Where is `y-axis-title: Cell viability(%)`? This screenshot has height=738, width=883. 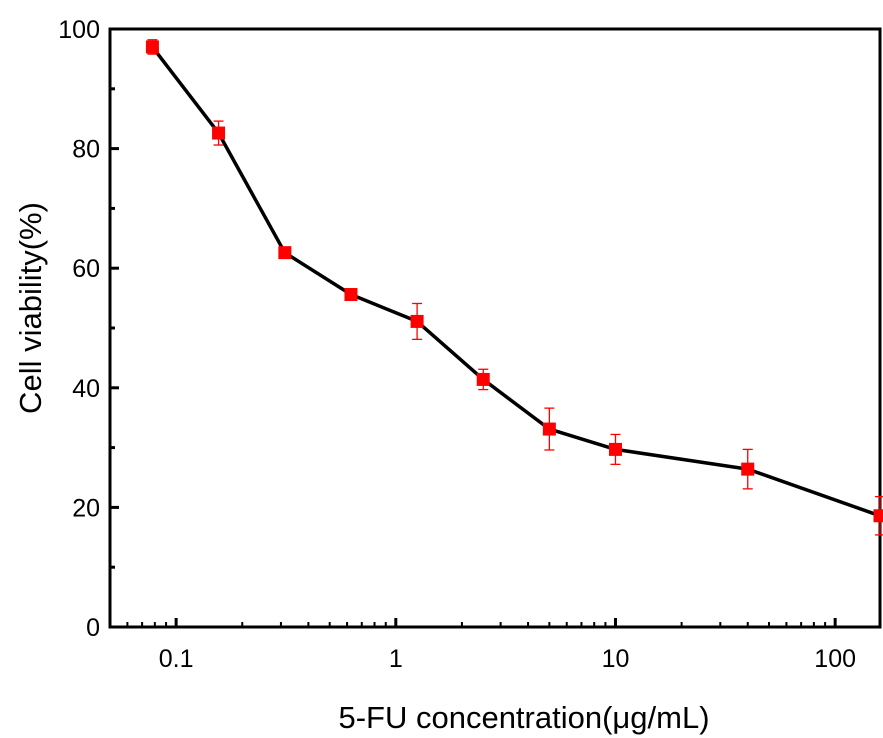
y-axis-title: Cell viability(%) is located at coordinates (30, 308).